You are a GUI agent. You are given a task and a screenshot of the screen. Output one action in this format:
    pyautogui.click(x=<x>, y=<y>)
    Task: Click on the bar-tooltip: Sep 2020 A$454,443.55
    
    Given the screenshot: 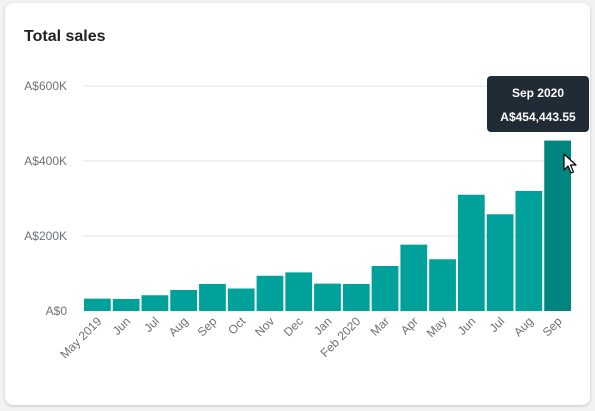 What is the action you would take?
    pyautogui.click(x=538, y=104)
    